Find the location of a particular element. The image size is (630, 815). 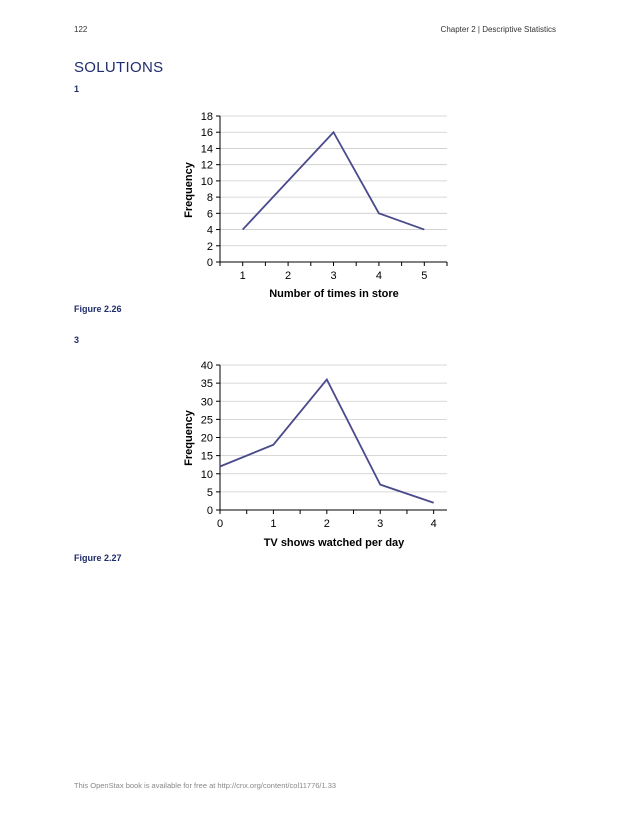

figure-caption-1: Figure 2.26 is located at coordinates (98, 309).